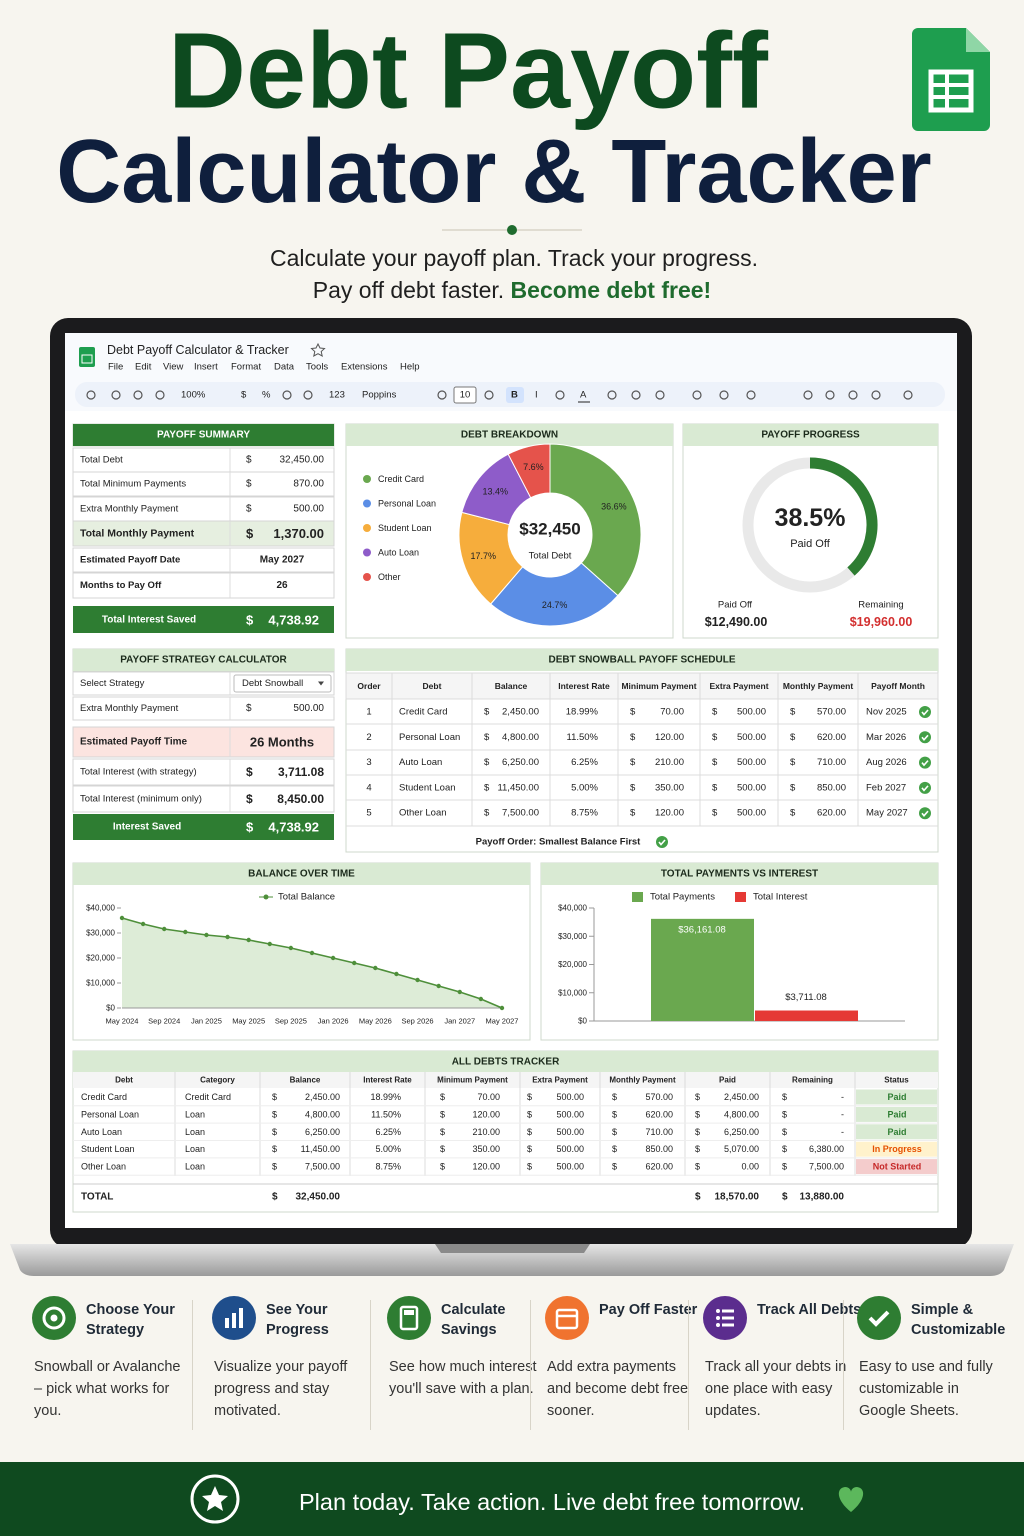 The width and height of the screenshot is (1024, 1536). What do you see at coordinates (897, 1149) in the screenshot?
I see `status: In Progress` at bounding box center [897, 1149].